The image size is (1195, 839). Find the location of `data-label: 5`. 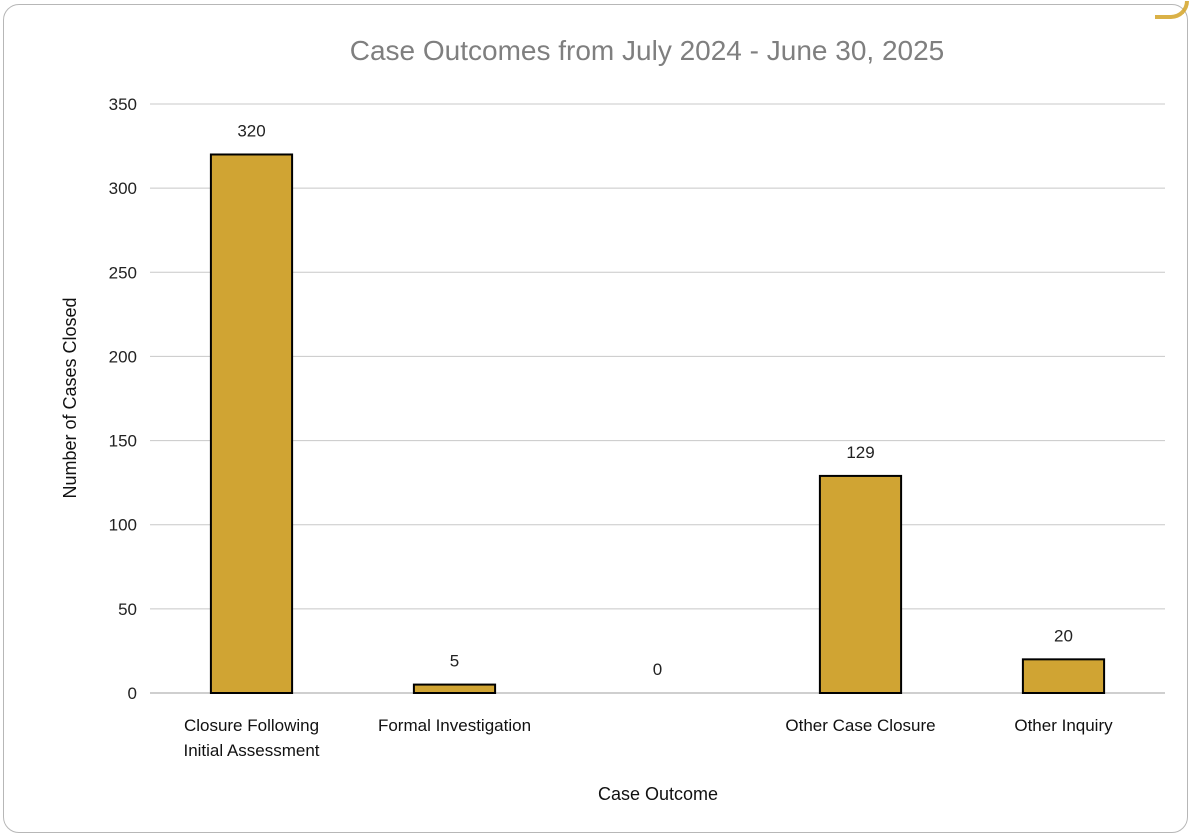

data-label: 5 is located at coordinates (454, 661).